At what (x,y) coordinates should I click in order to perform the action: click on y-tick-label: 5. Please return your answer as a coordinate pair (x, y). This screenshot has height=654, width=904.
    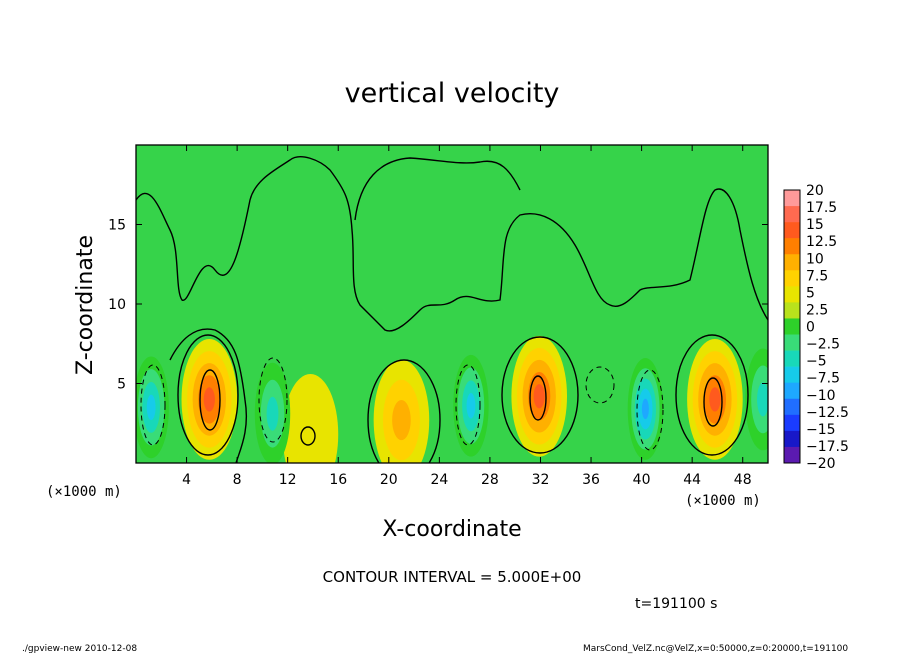
    Looking at the image, I should click on (121, 385).